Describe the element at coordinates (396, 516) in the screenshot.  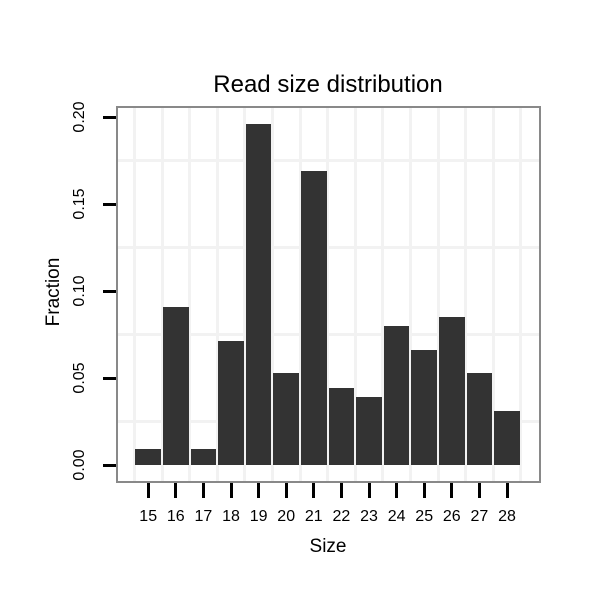
I see `x-tick-label: 24` at that location.